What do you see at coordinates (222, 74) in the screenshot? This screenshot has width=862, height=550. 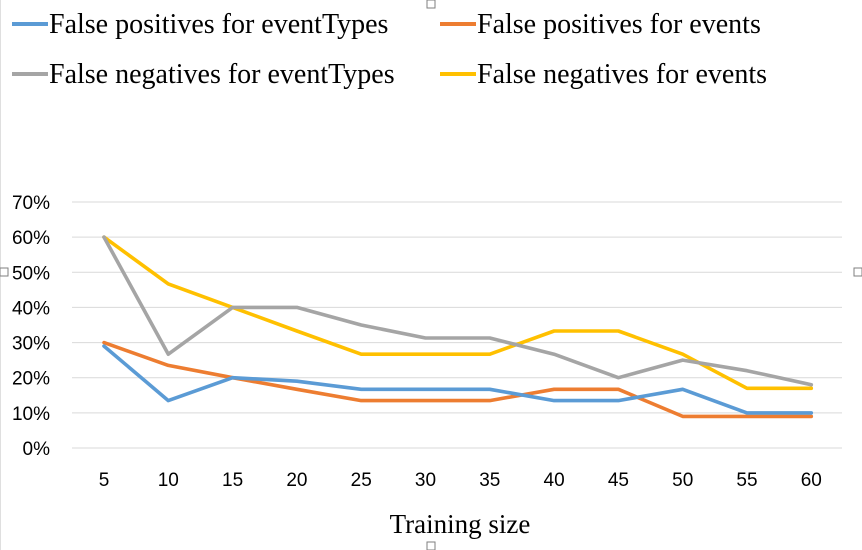 I see `legend-label: False negatives for eventTypes` at bounding box center [222, 74].